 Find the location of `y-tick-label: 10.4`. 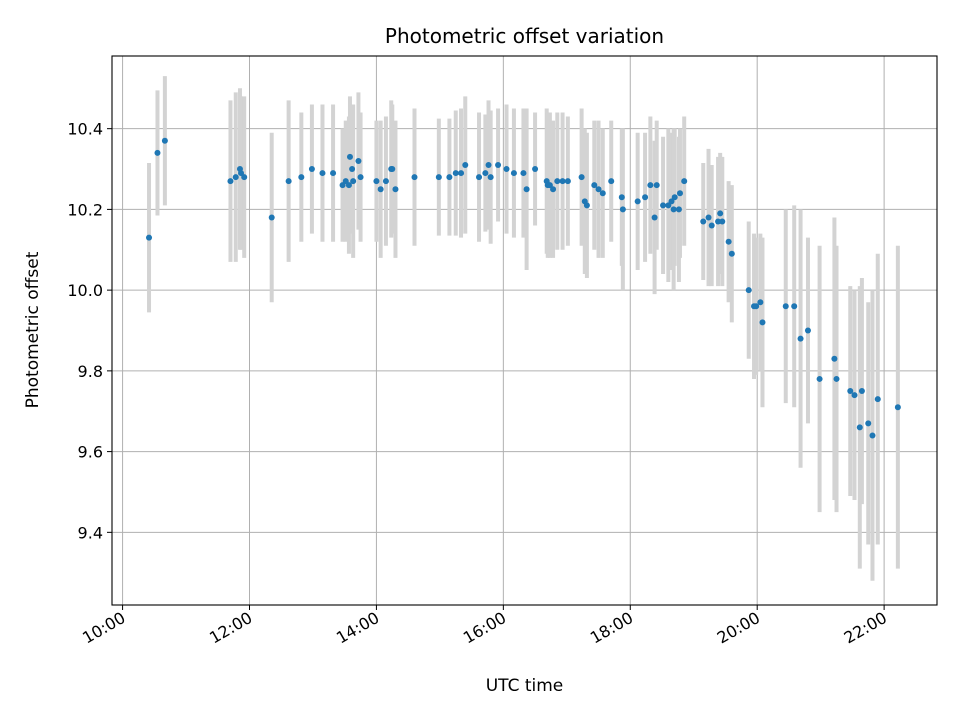

y-tick-label: 10.4 is located at coordinates (85, 129).